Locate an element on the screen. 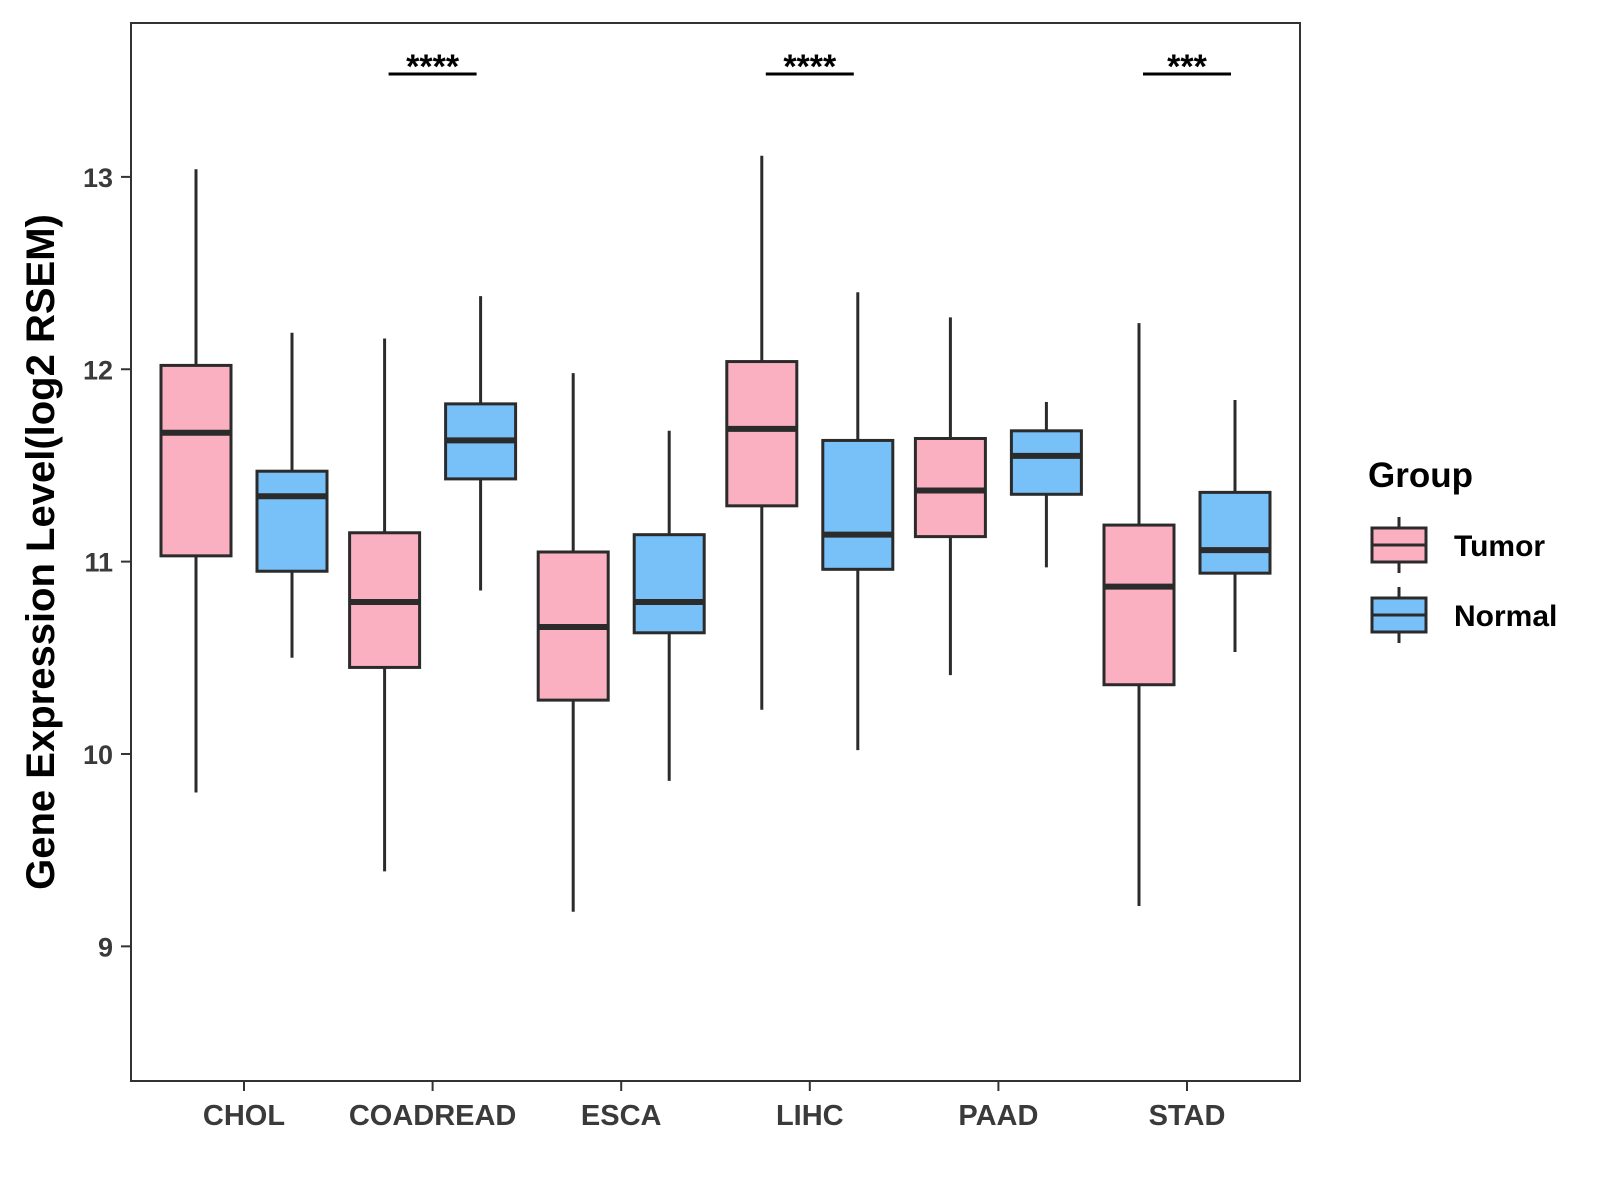 The image size is (1600, 1200). iqr-box-tumor-chol is located at coordinates (196, 460).